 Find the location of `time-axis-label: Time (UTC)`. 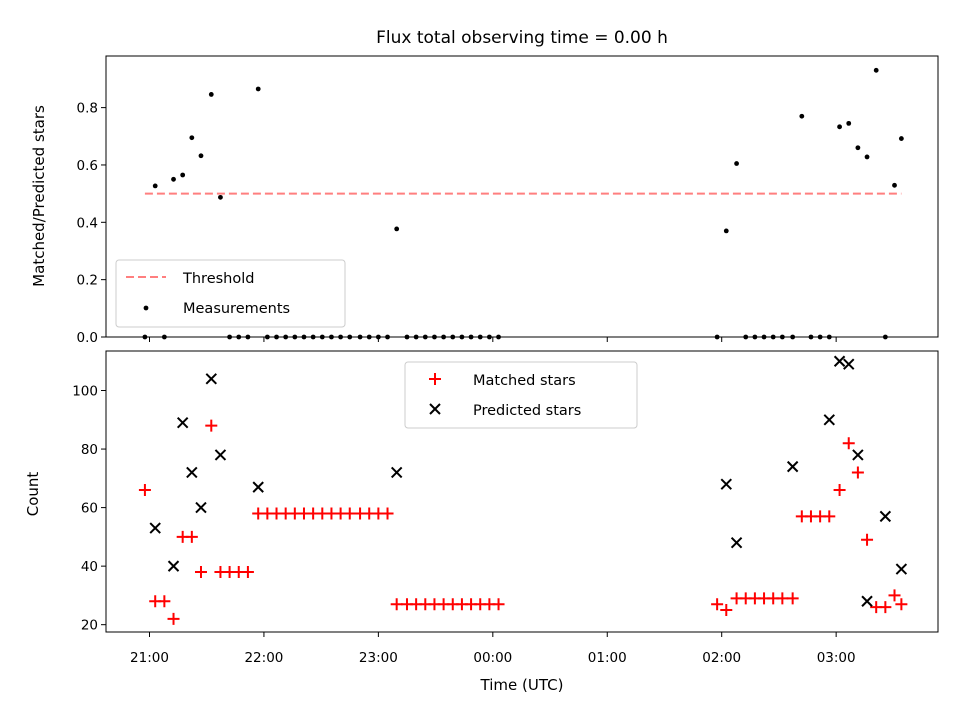

time-axis-label: Time (UTC) is located at coordinates (522, 685).